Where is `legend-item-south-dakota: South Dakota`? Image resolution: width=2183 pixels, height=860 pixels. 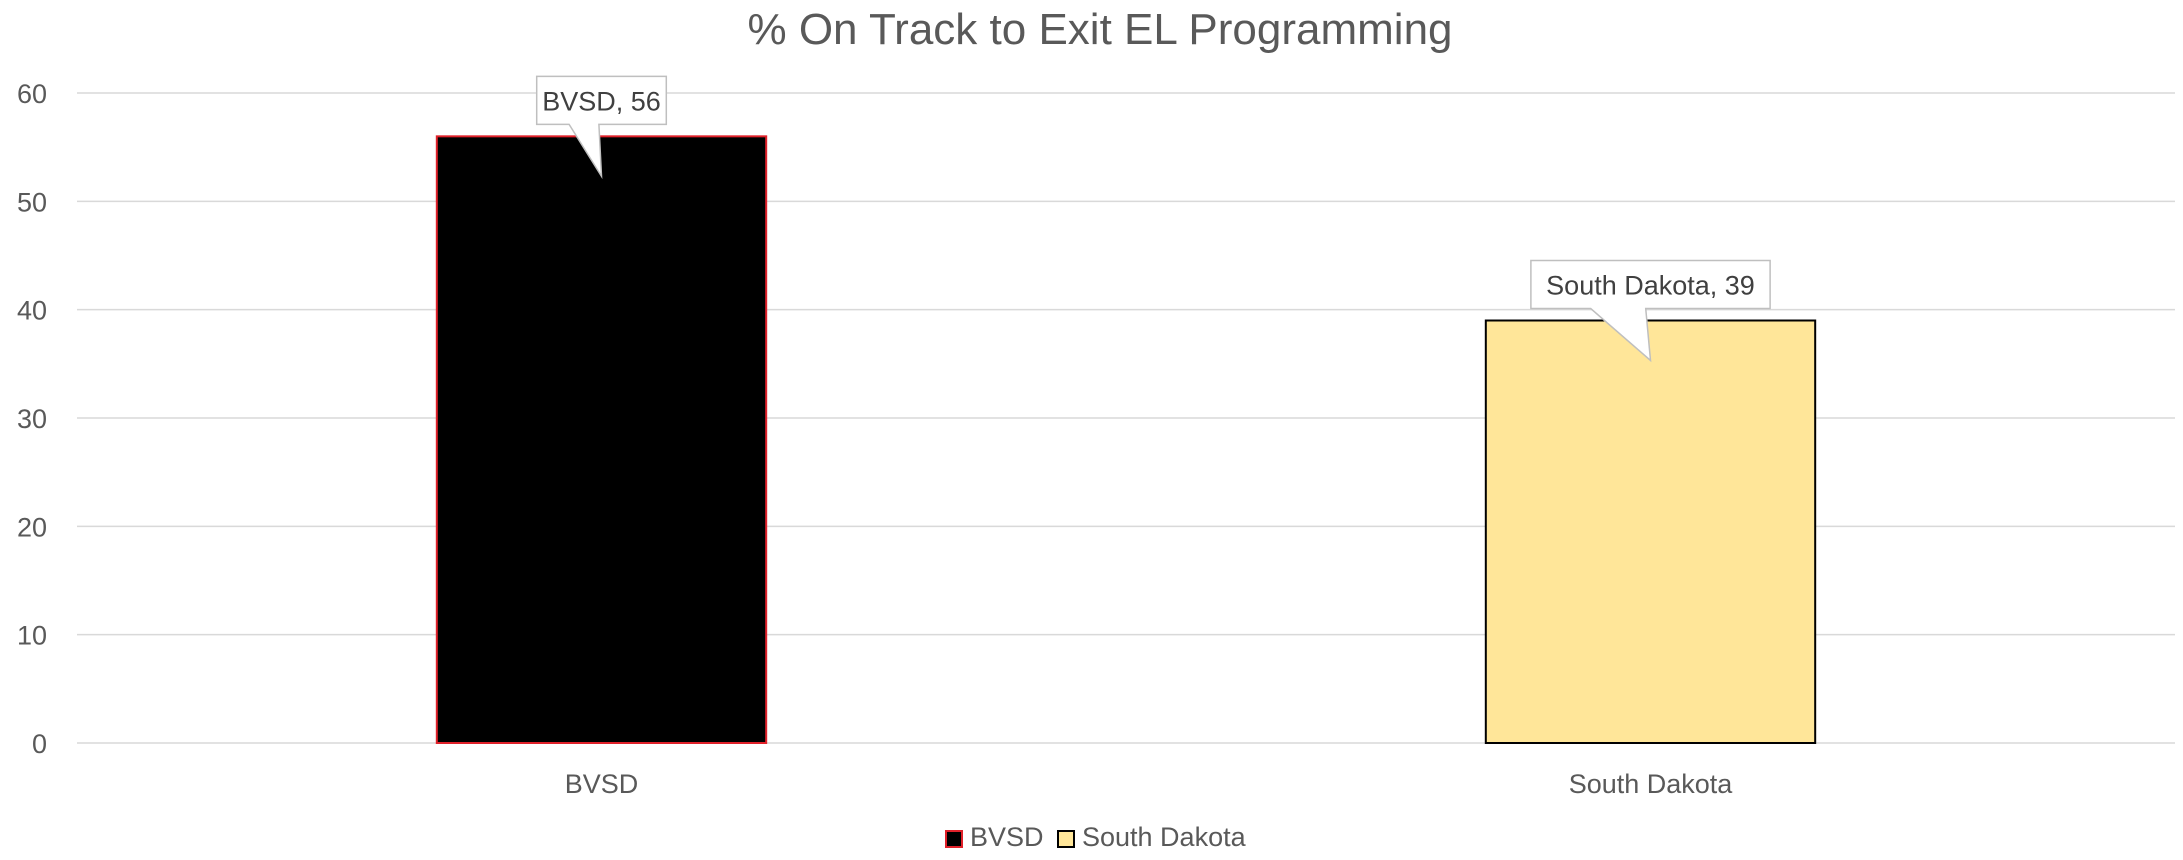
legend-item-south-dakota: South Dakota is located at coordinates (1152, 837).